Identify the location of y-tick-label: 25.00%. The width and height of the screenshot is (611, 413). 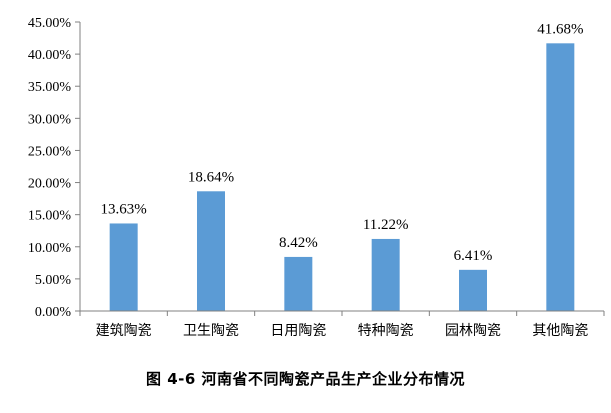
(50, 151).